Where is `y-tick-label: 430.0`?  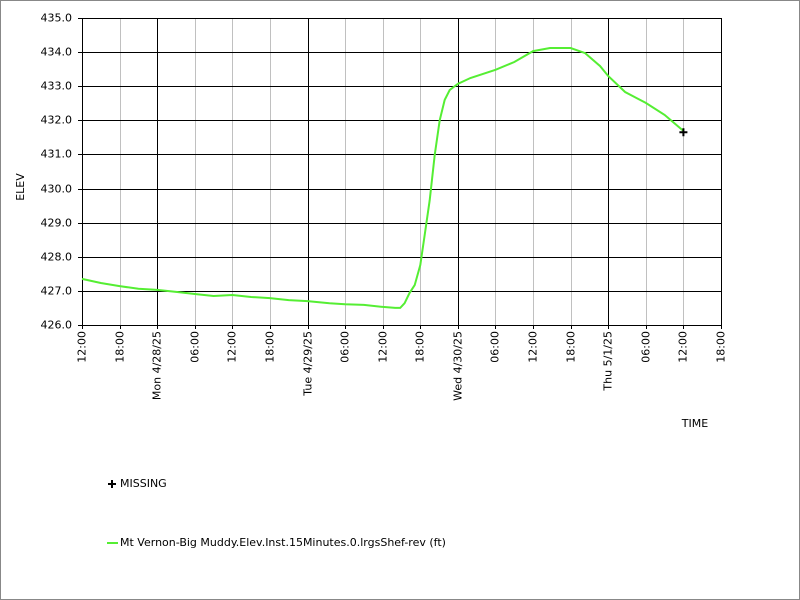
y-tick-label: 430.0 is located at coordinates (57, 189).